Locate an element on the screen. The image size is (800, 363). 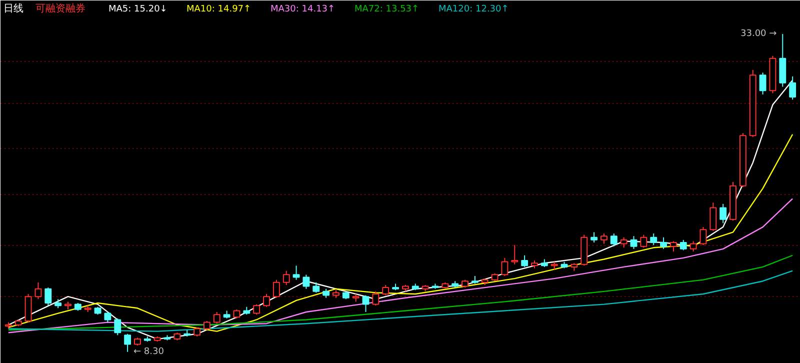
annotation: 33.00 → is located at coordinates (759, 33).